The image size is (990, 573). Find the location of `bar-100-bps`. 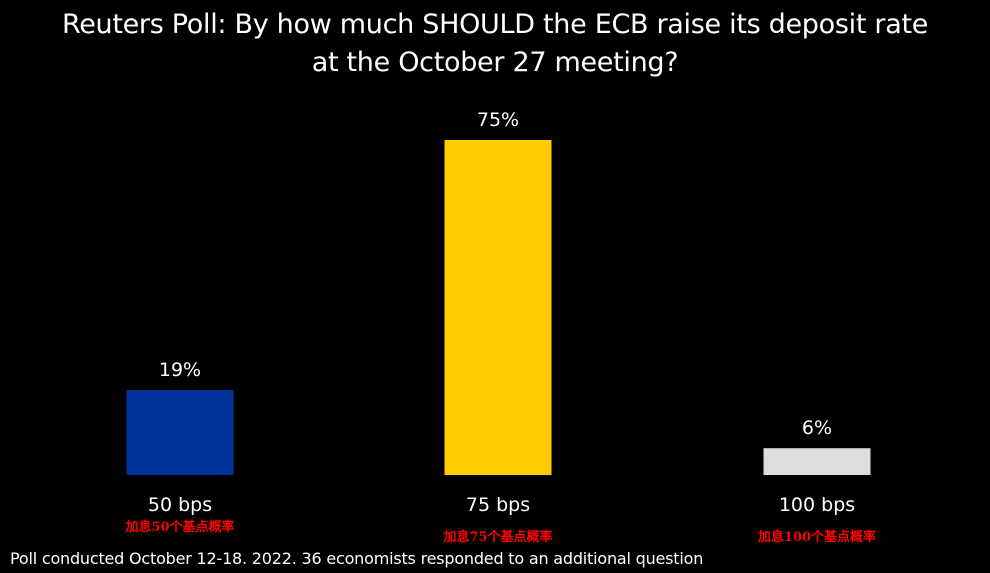

bar-100-bps is located at coordinates (817, 461).